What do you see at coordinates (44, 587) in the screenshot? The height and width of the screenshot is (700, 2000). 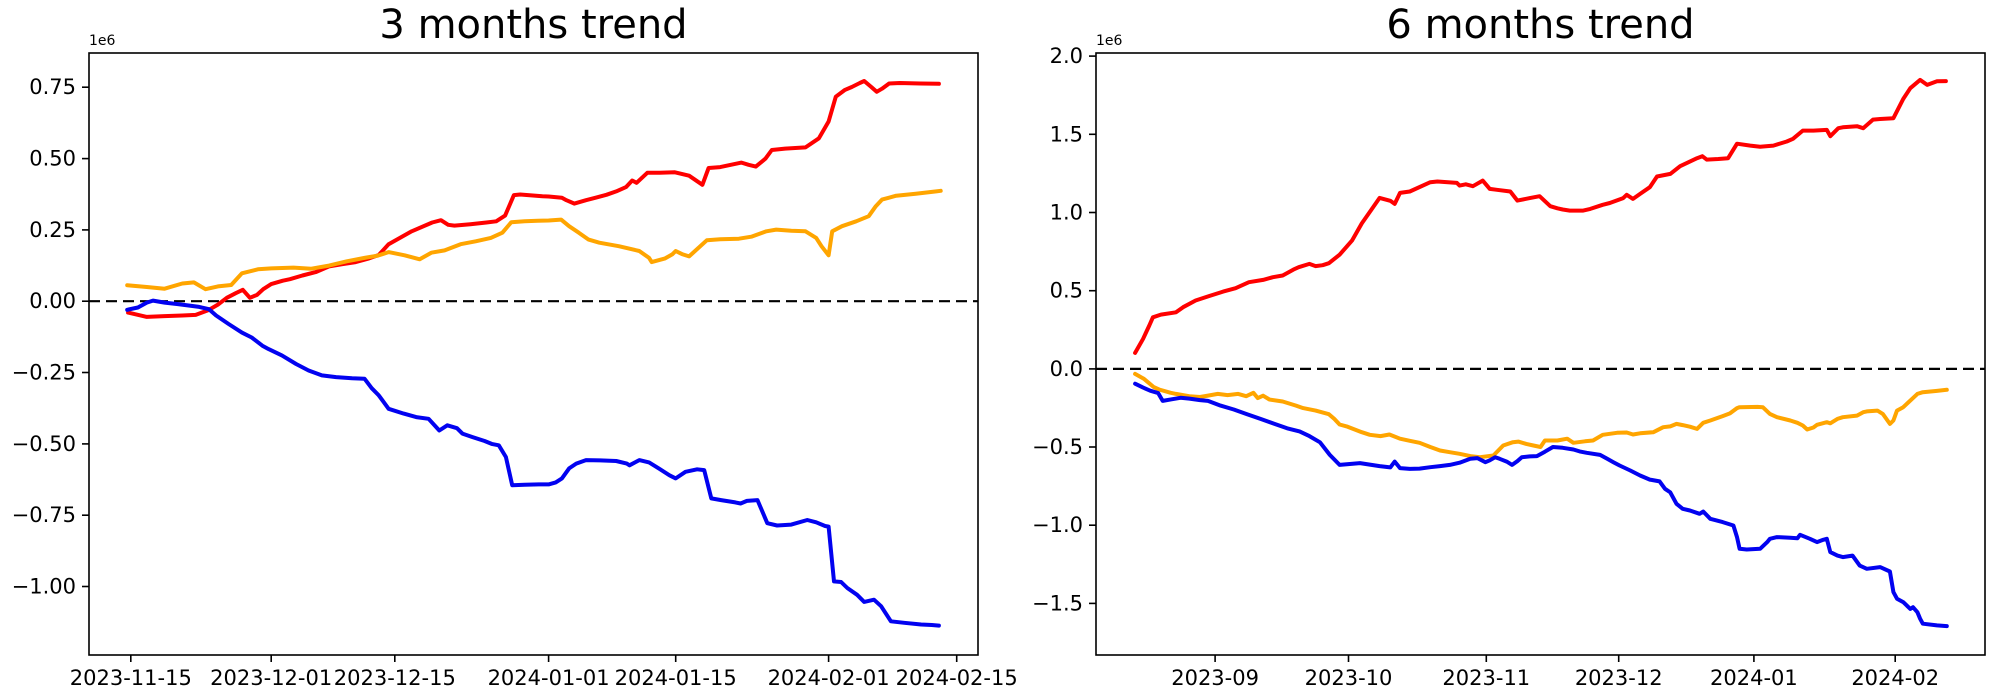 I see `y-tick-label: −1.00` at bounding box center [44, 587].